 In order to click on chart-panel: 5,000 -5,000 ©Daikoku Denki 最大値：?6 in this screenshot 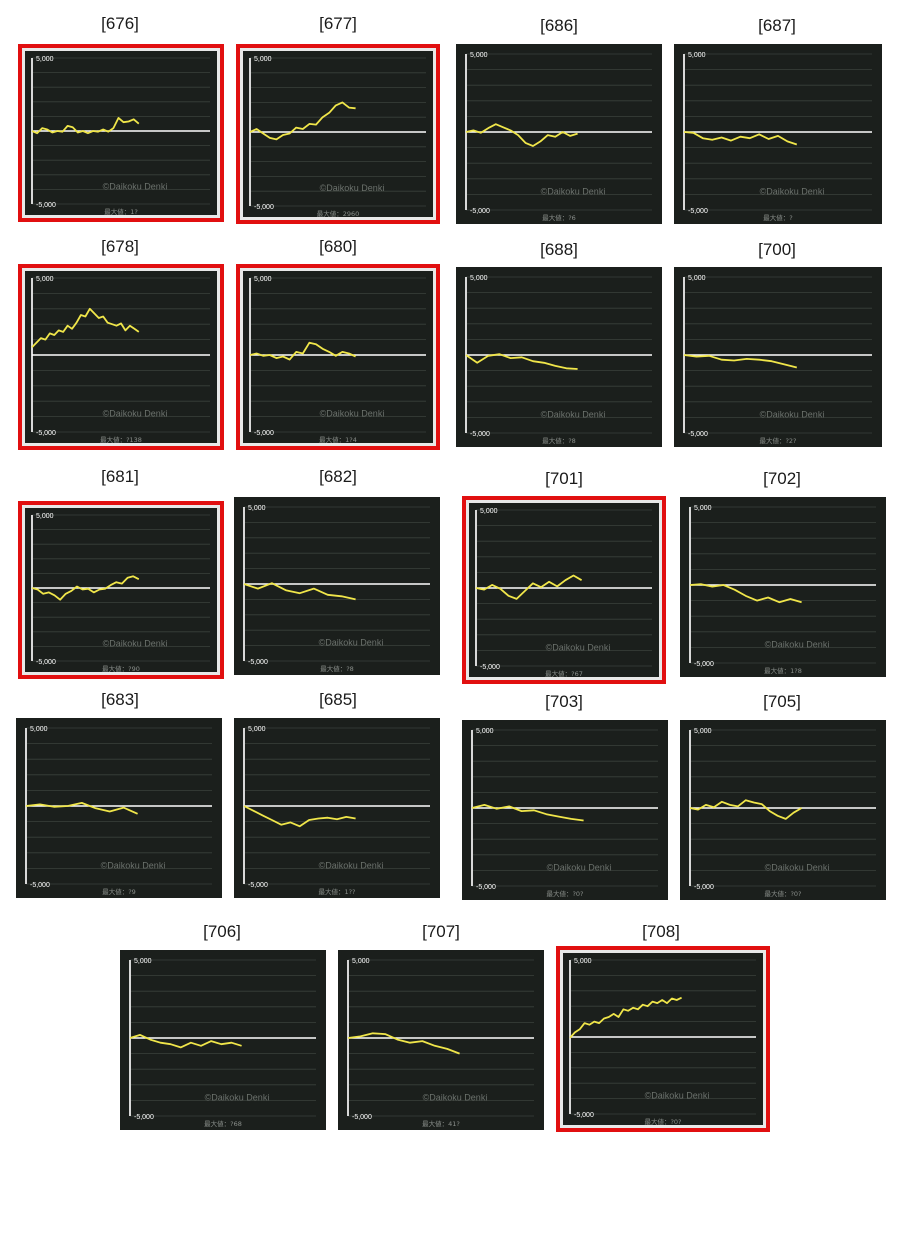, I will do `click(559, 134)`.